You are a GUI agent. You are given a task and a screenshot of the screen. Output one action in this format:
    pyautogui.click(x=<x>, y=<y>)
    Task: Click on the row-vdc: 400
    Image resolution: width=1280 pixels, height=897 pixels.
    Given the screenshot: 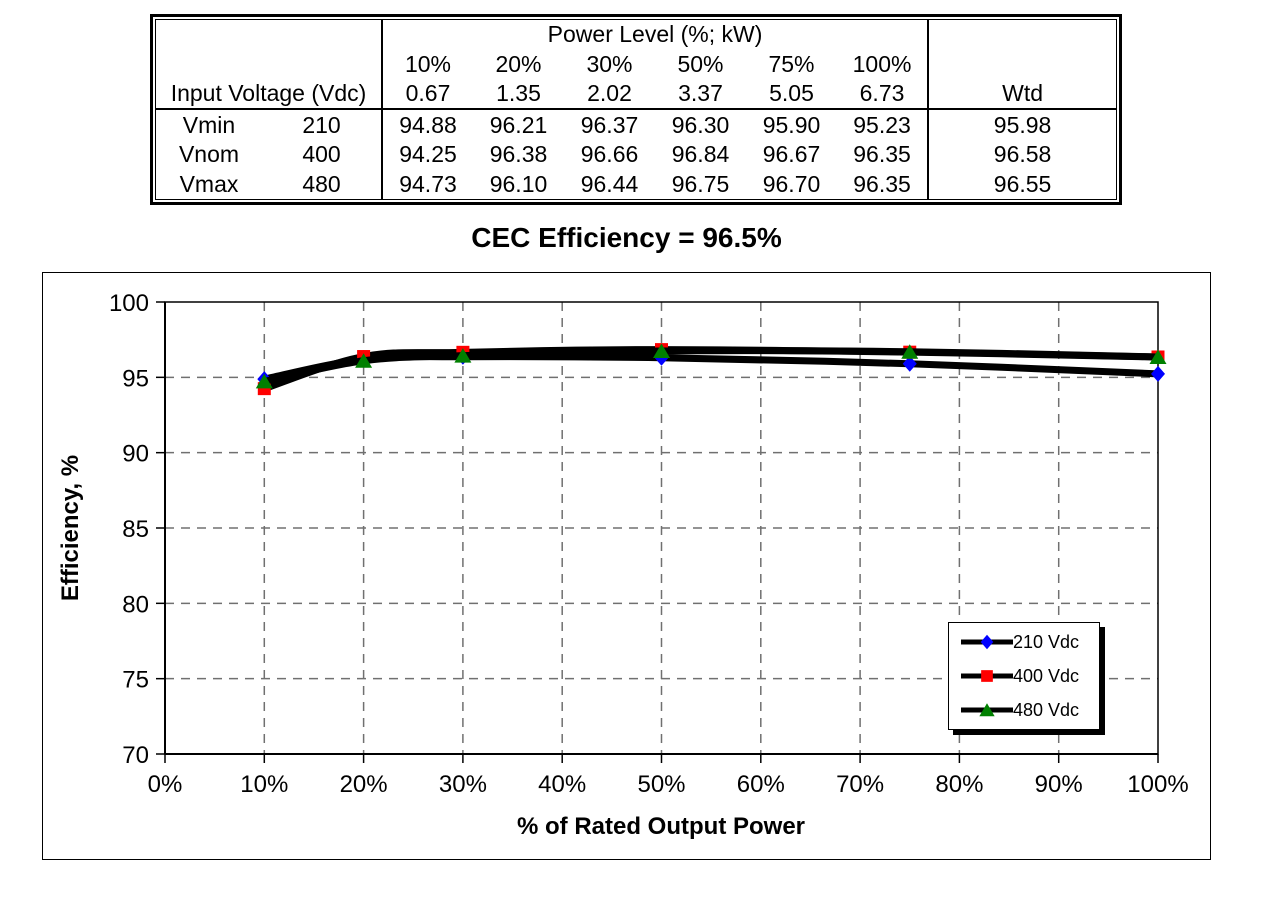 What is the action you would take?
    pyautogui.click(x=322, y=154)
    